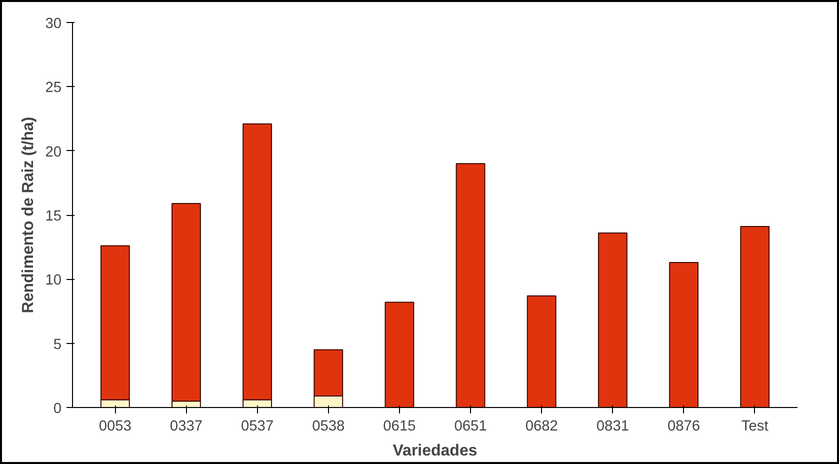  What do you see at coordinates (328, 426) in the screenshot?
I see `x-tick-label: 0538` at bounding box center [328, 426].